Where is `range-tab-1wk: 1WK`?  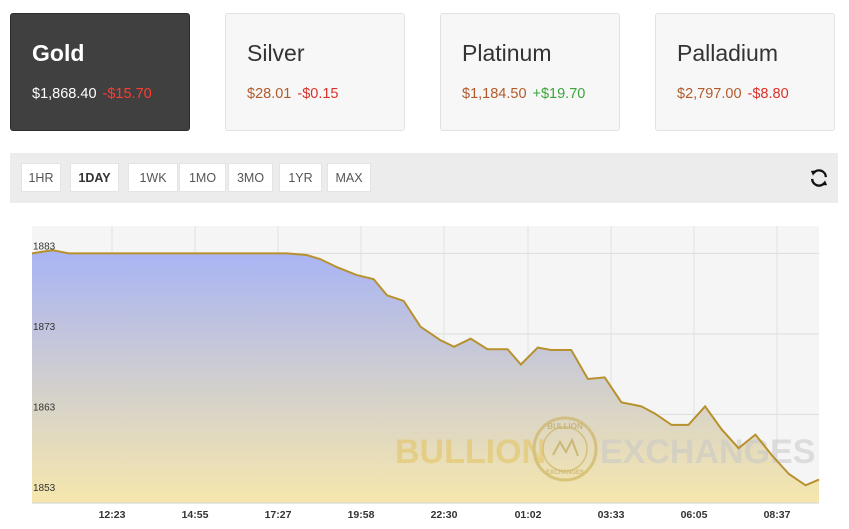
range-tab-1wk: 1WK is located at coordinates (153, 177).